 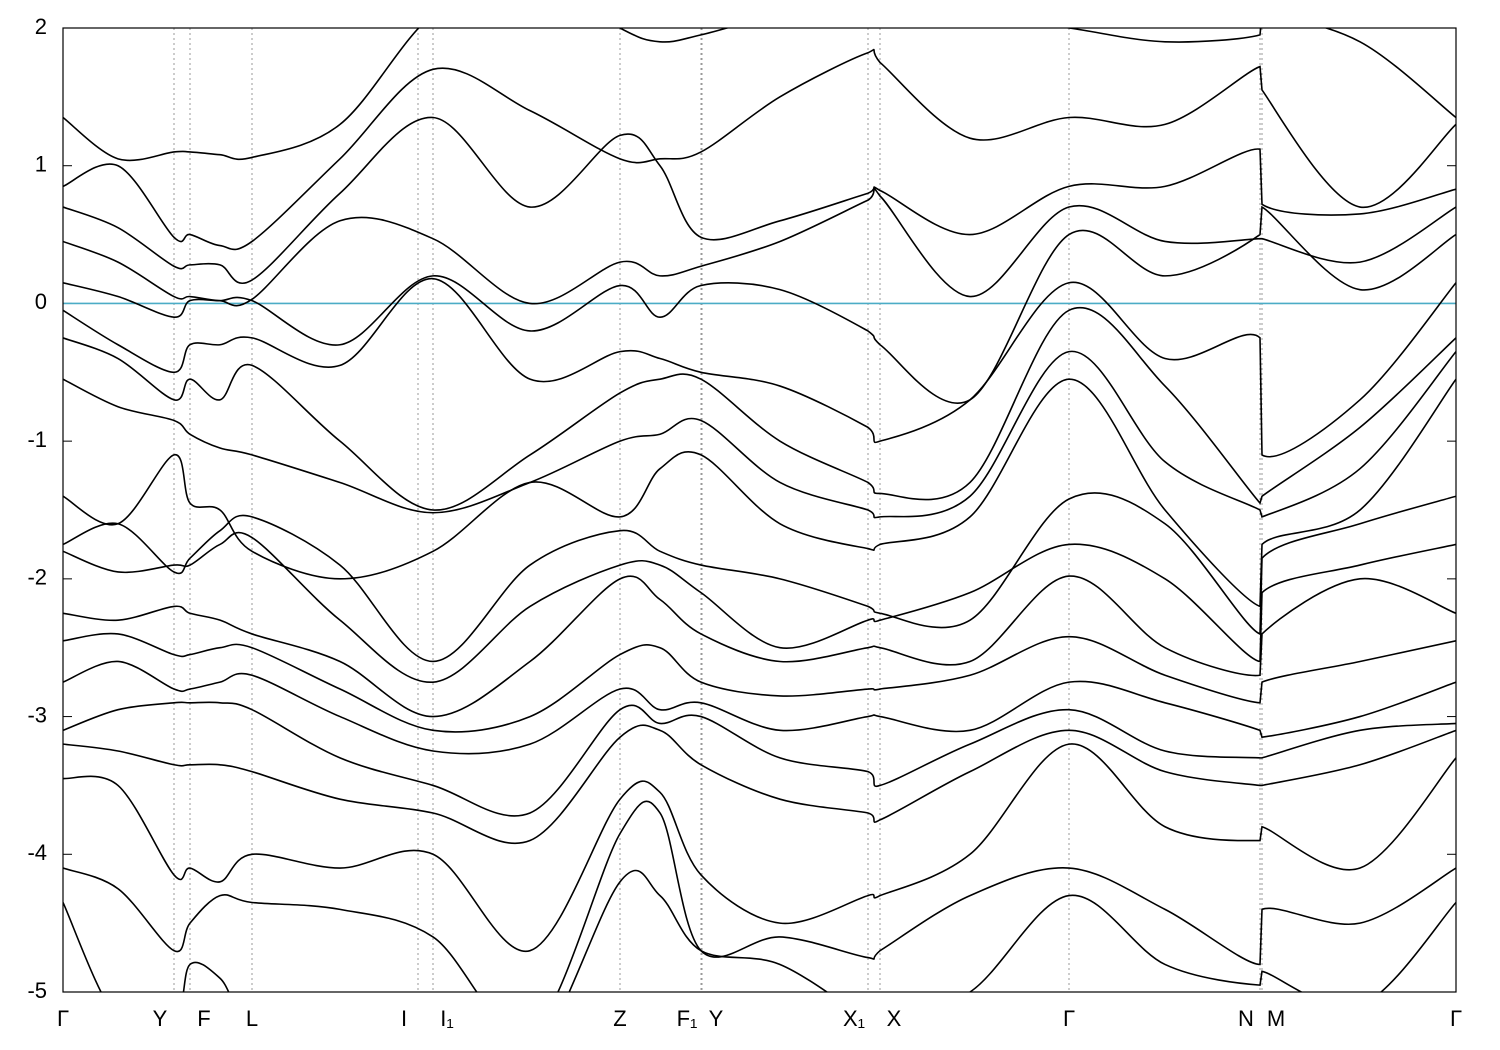 I want to click on y-tick-label: 0, so click(x=41, y=301).